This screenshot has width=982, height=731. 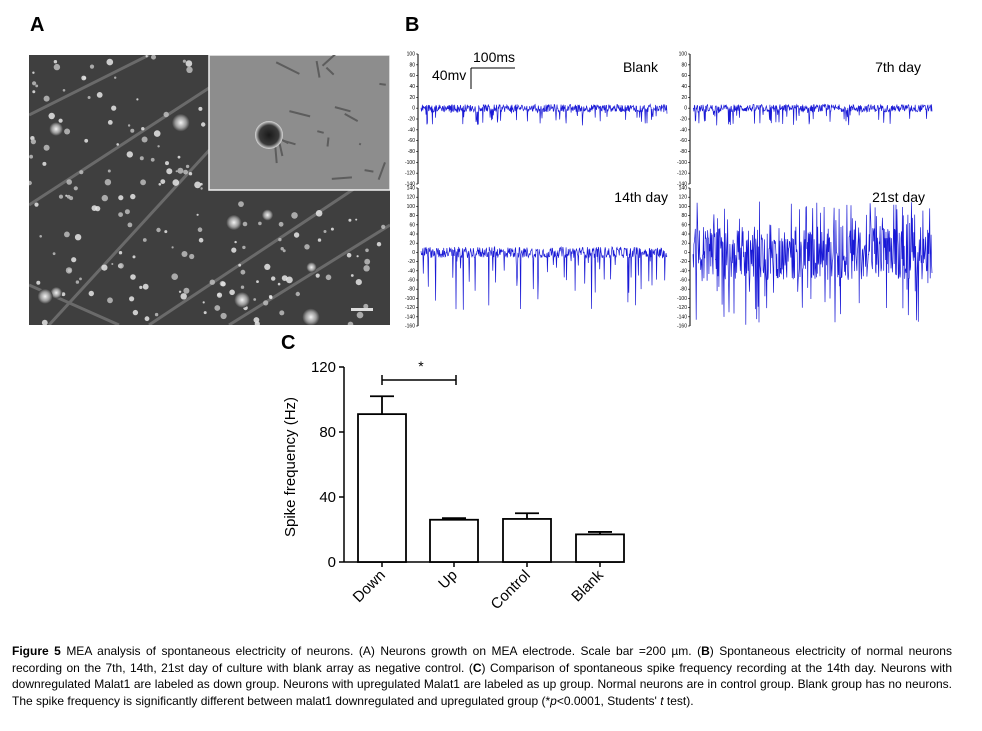 What do you see at coordinates (705, 651) in the screenshot?
I see `caption-b-label: B` at bounding box center [705, 651].